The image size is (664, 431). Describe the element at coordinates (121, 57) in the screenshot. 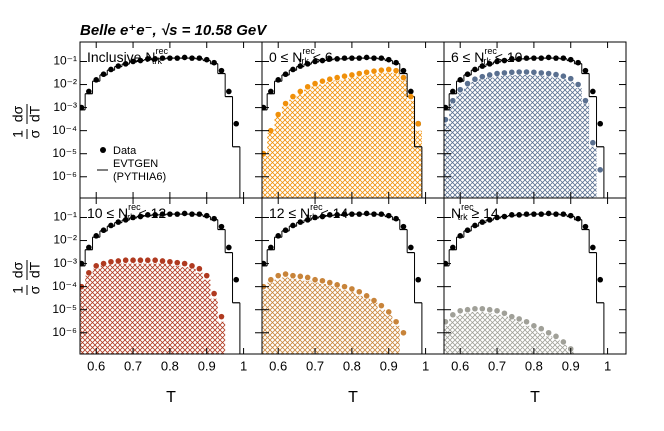

I see `panel-label-pre: Inclusive N` at that location.